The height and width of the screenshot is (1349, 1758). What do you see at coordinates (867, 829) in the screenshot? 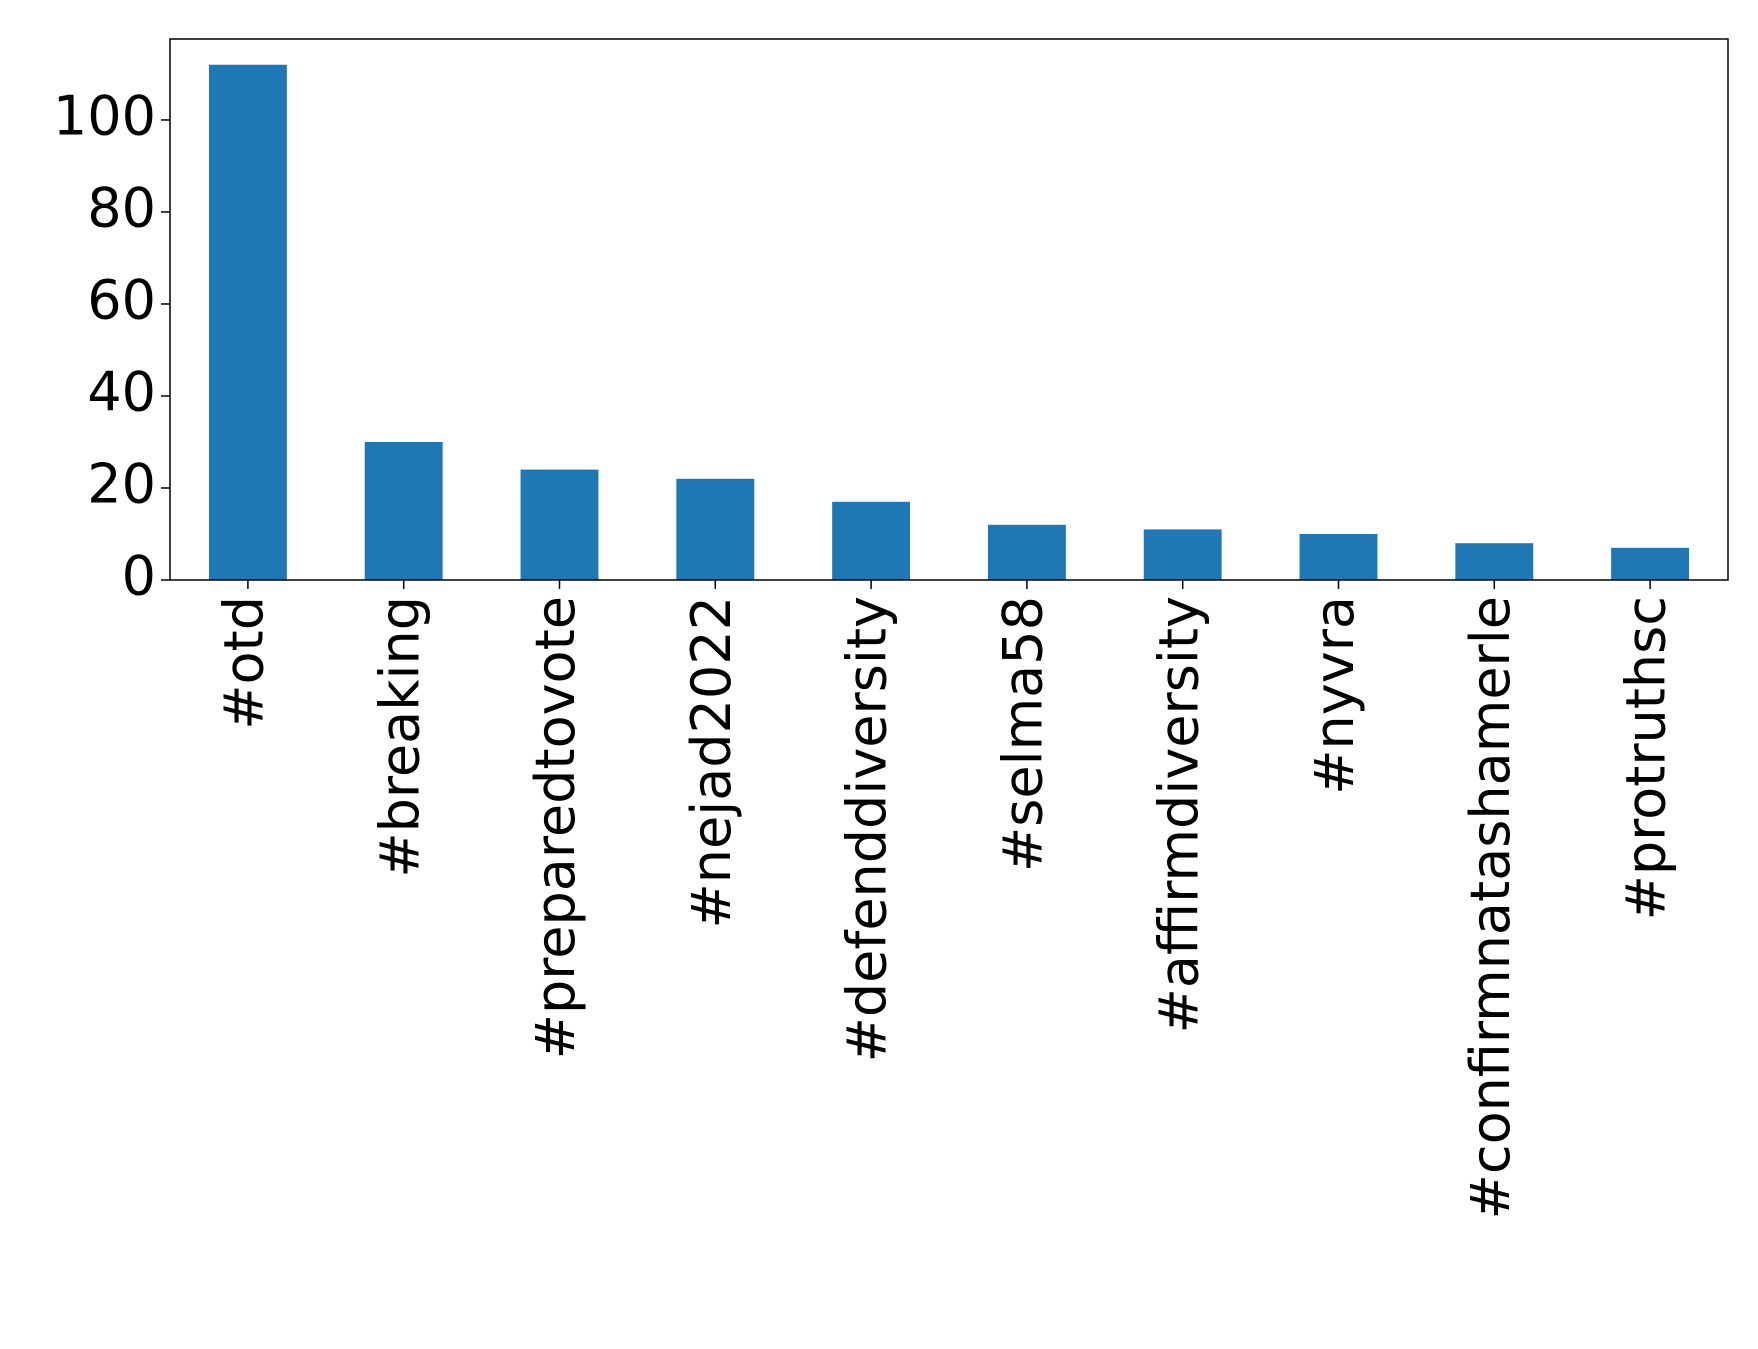
I see `x-tick-label: #defenddiversity` at bounding box center [867, 829].